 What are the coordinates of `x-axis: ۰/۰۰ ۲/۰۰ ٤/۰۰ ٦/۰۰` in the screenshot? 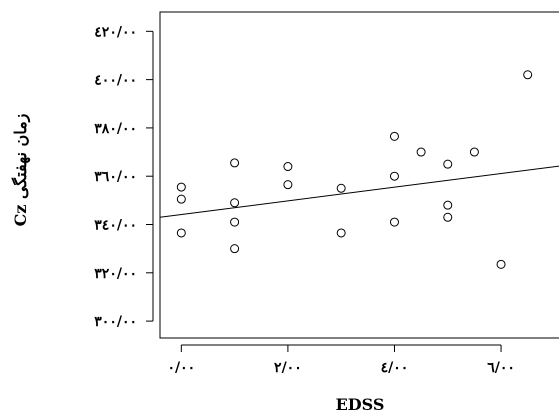 It's located at (341, 360).